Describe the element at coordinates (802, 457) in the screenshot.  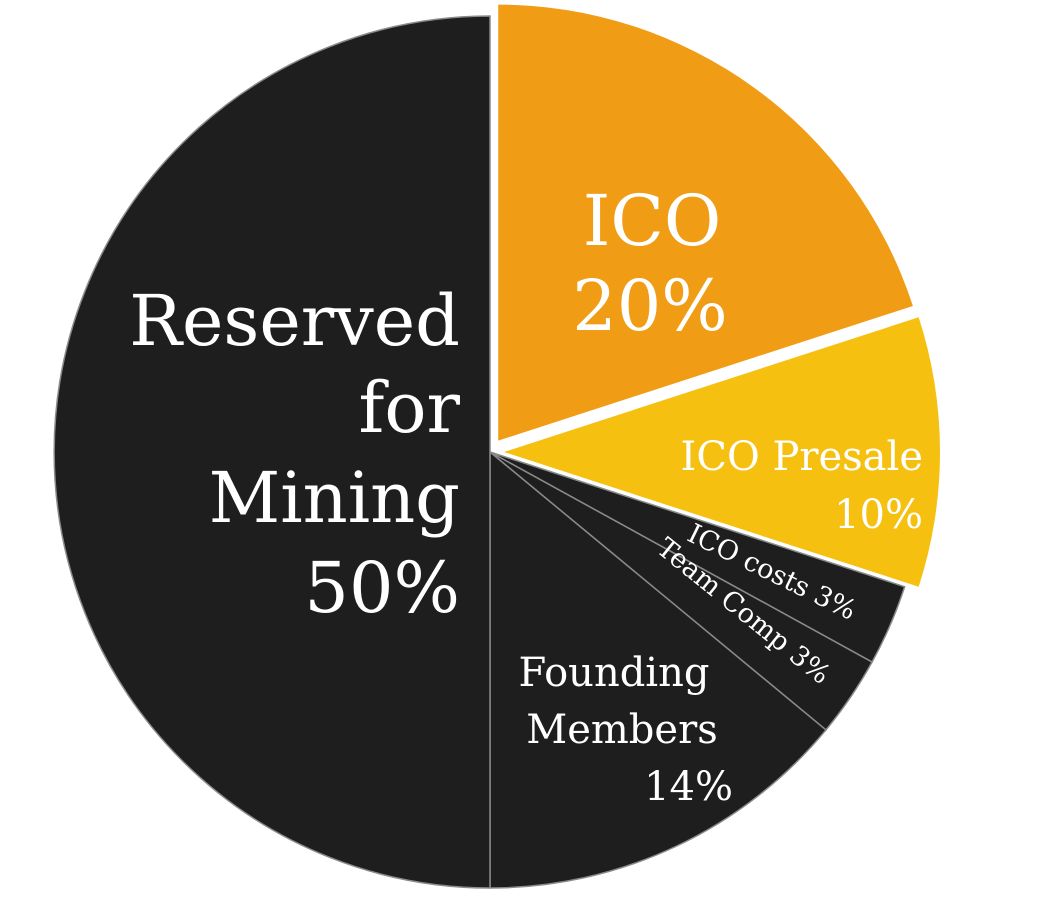
I see `slice-label-ico-presale: ICO Presale` at that location.